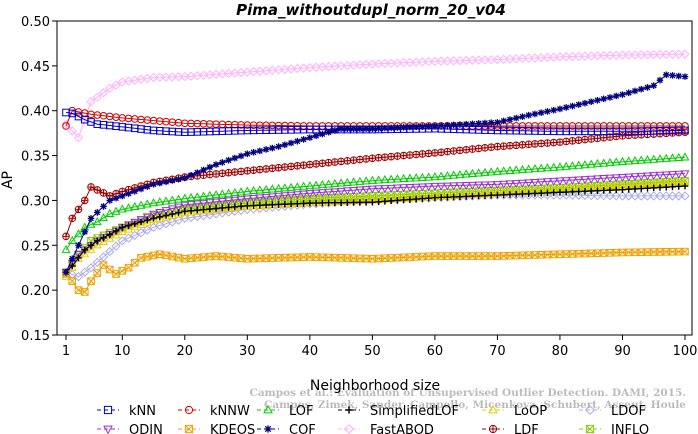 The image size is (698, 434). What do you see at coordinates (35, 291) in the screenshot?
I see `y-tick-label: 0.20` at bounding box center [35, 291].